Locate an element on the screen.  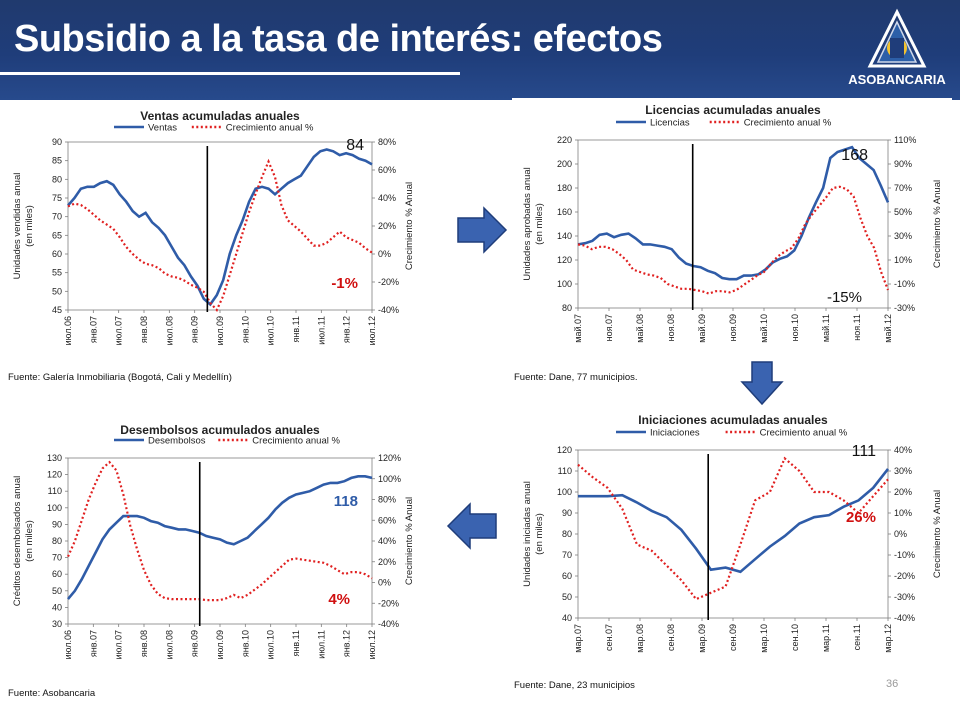
callout-label: 168 is located at coordinates (854, 155).